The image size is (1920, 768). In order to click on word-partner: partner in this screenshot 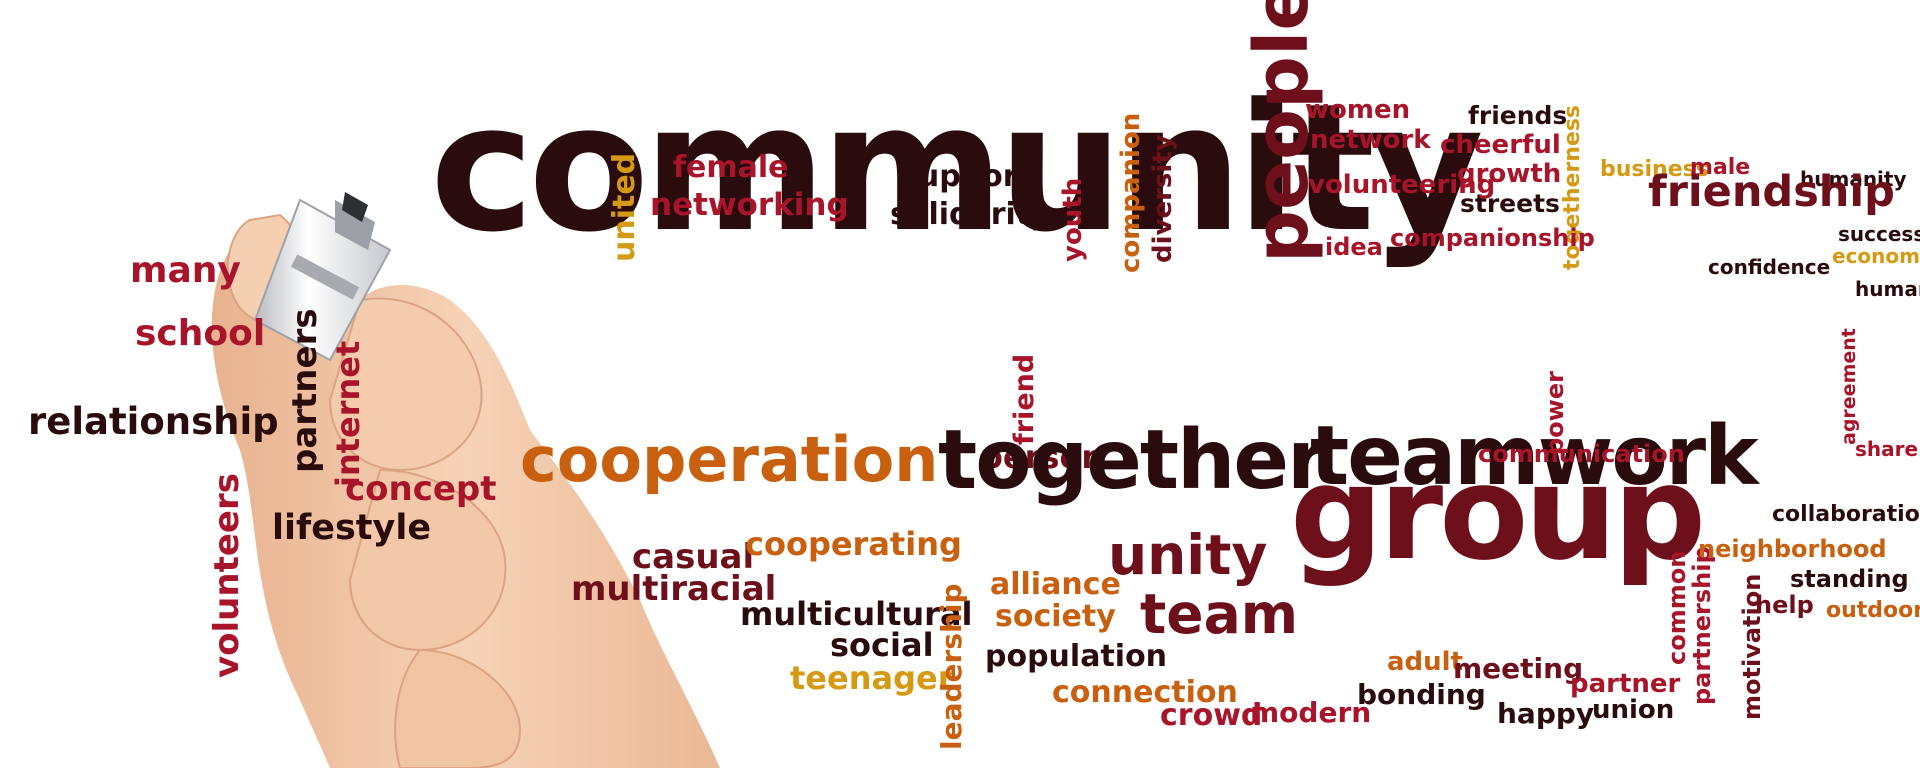, I will do `click(1625, 683)`.